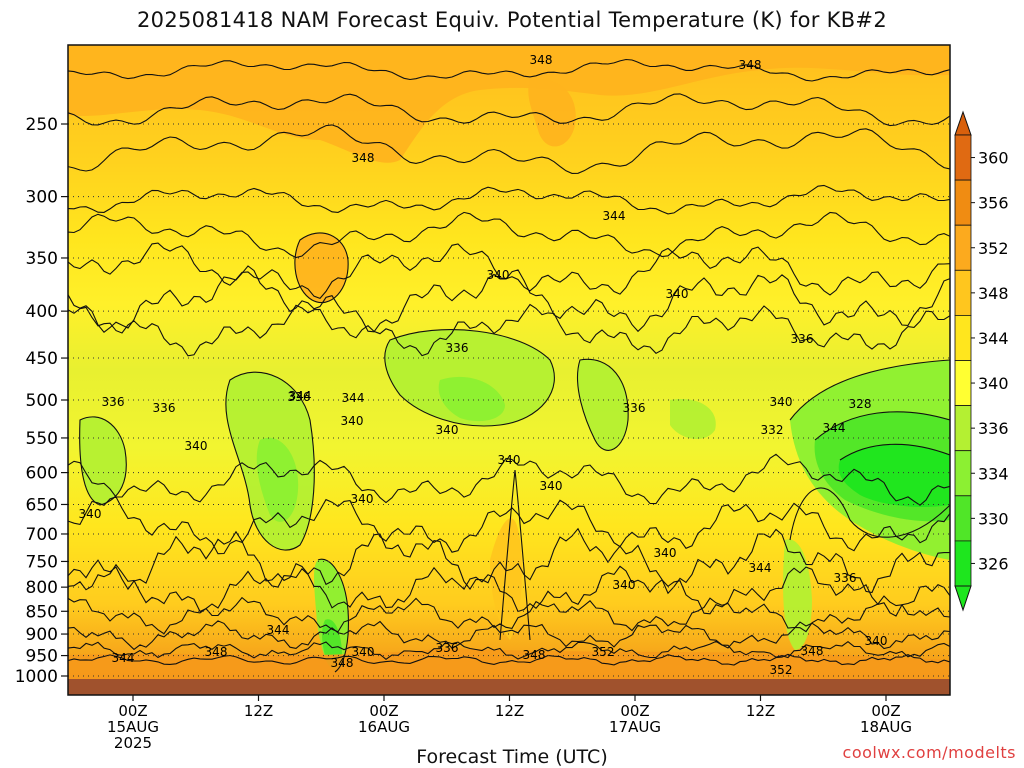  I want to click on y-tick-label: 700, so click(42, 535).